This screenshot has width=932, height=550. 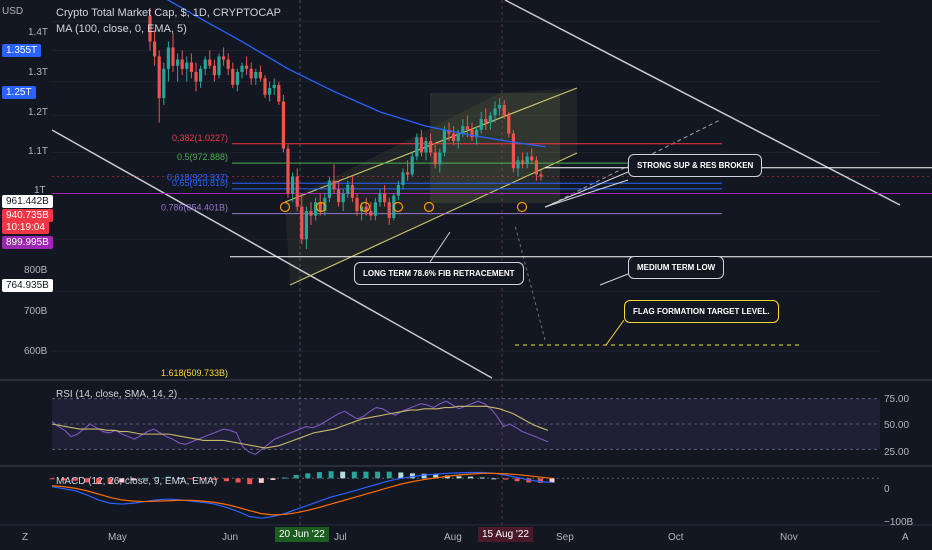 What do you see at coordinates (356, 74) in the screenshot?
I see `ma-line` at bounding box center [356, 74].